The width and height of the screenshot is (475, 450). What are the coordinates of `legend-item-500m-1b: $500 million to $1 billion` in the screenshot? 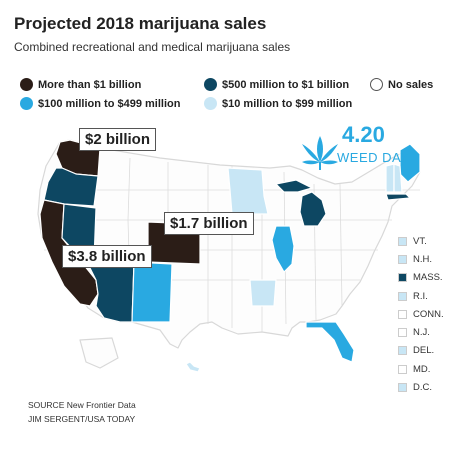 It's located at (276, 84).